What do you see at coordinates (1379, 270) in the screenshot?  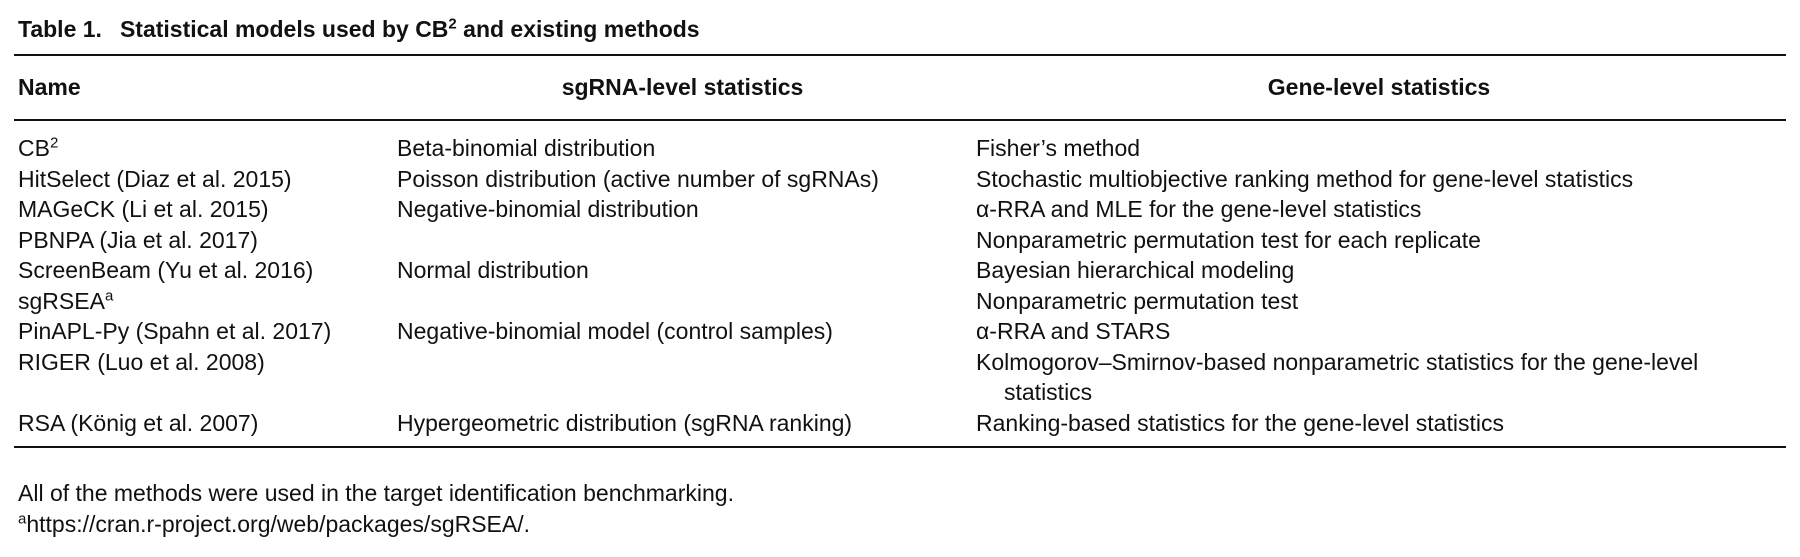 I see `gene-cell: Bayesian hierarchical modeling` at bounding box center [1379, 270].